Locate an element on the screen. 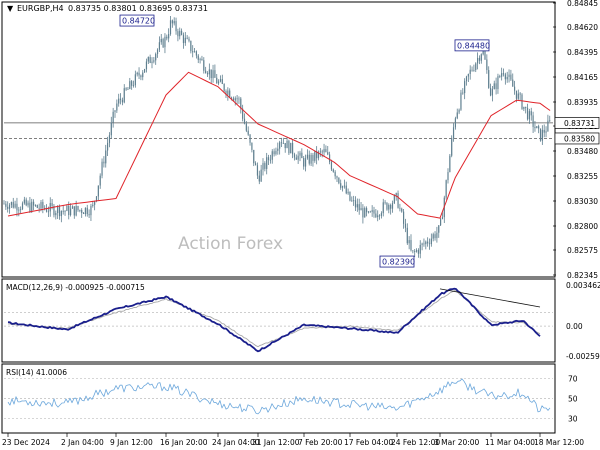  current-price-tag is located at coordinates (577, 138).